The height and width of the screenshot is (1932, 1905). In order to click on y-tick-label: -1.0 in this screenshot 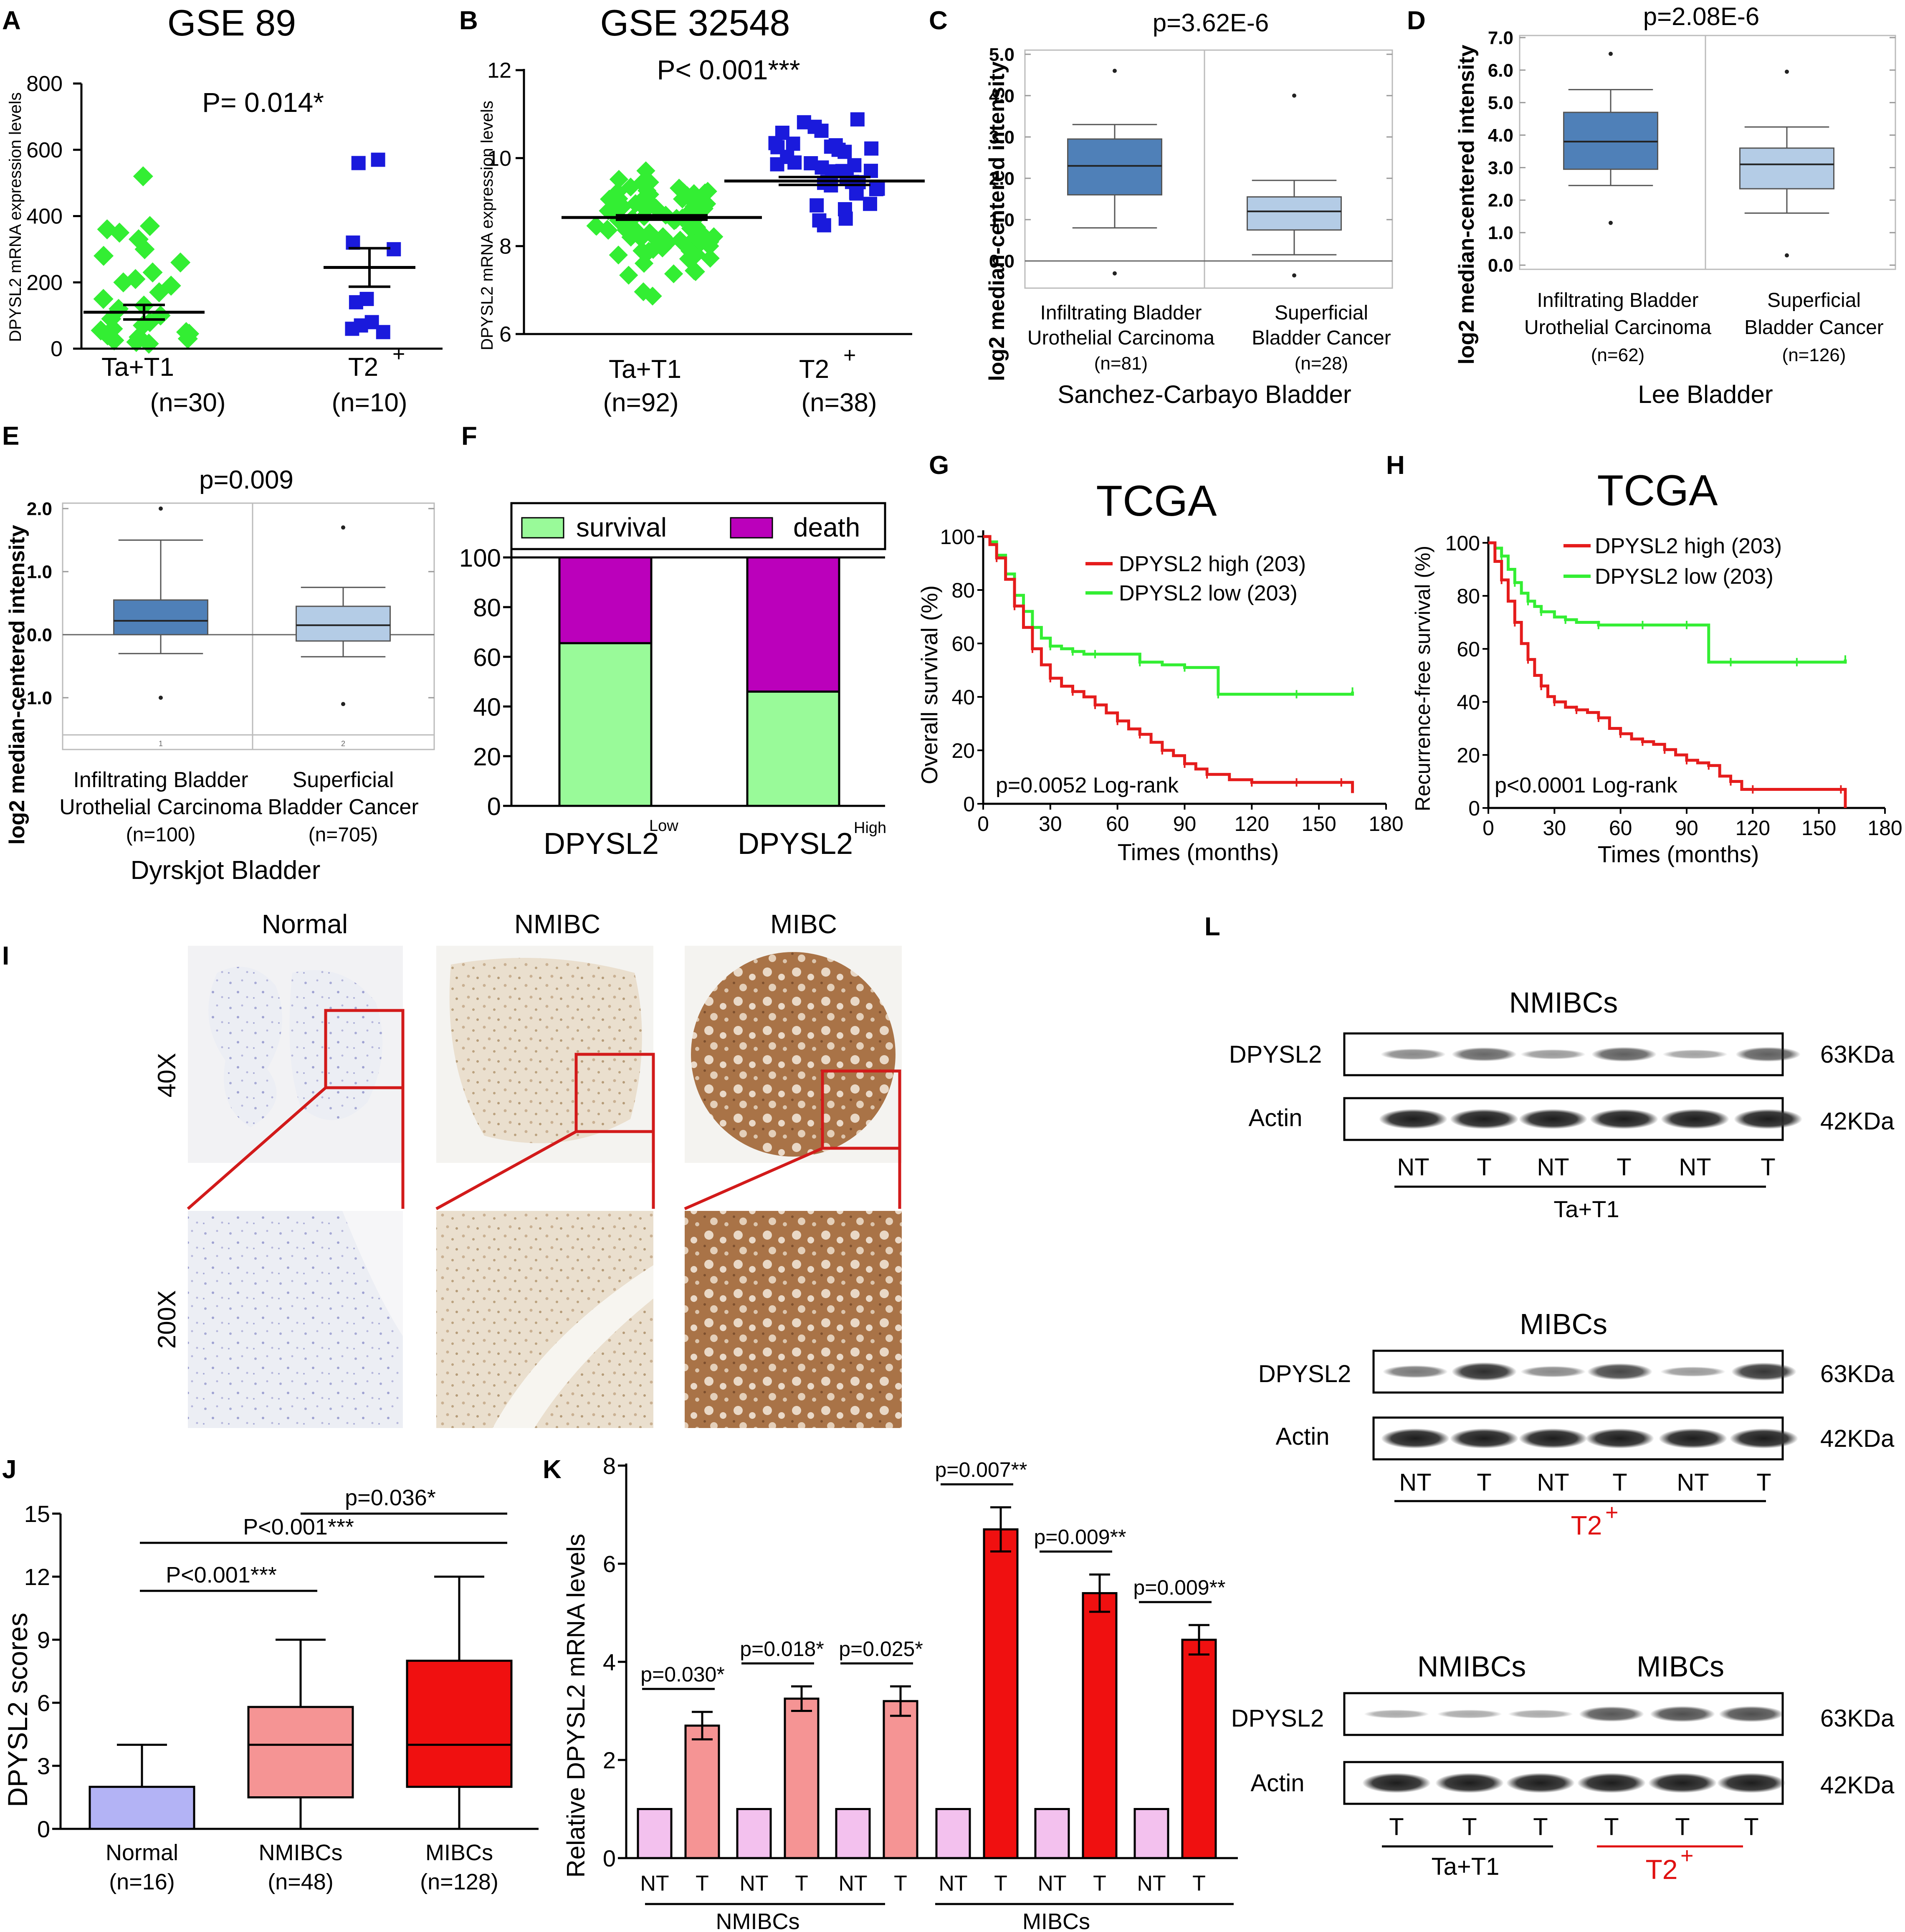, I will do `click(36, 698)`.